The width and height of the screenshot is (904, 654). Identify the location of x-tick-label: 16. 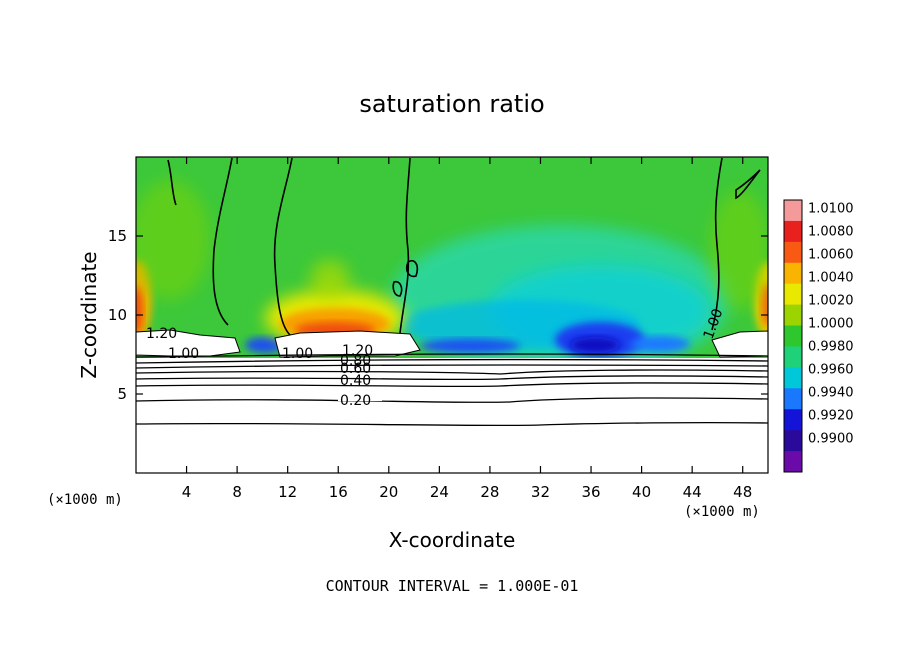
(338, 492).